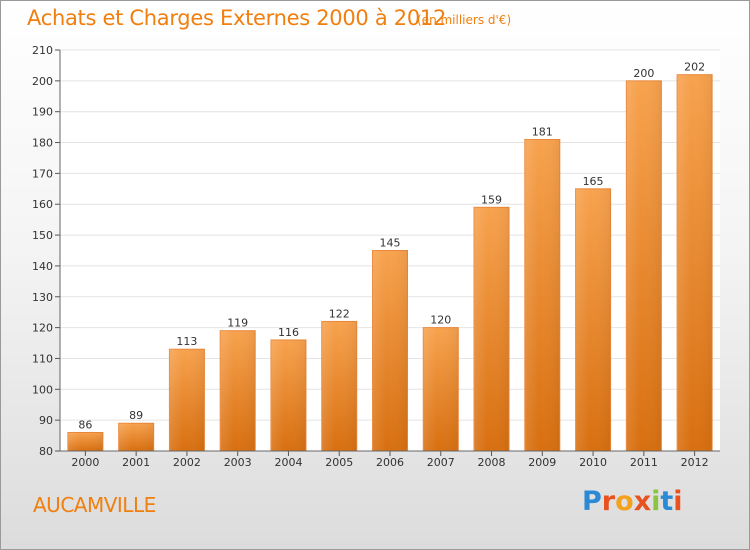  Describe the element at coordinates (695, 462) in the screenshot. I see `x-tick-label: 2012` at that location.